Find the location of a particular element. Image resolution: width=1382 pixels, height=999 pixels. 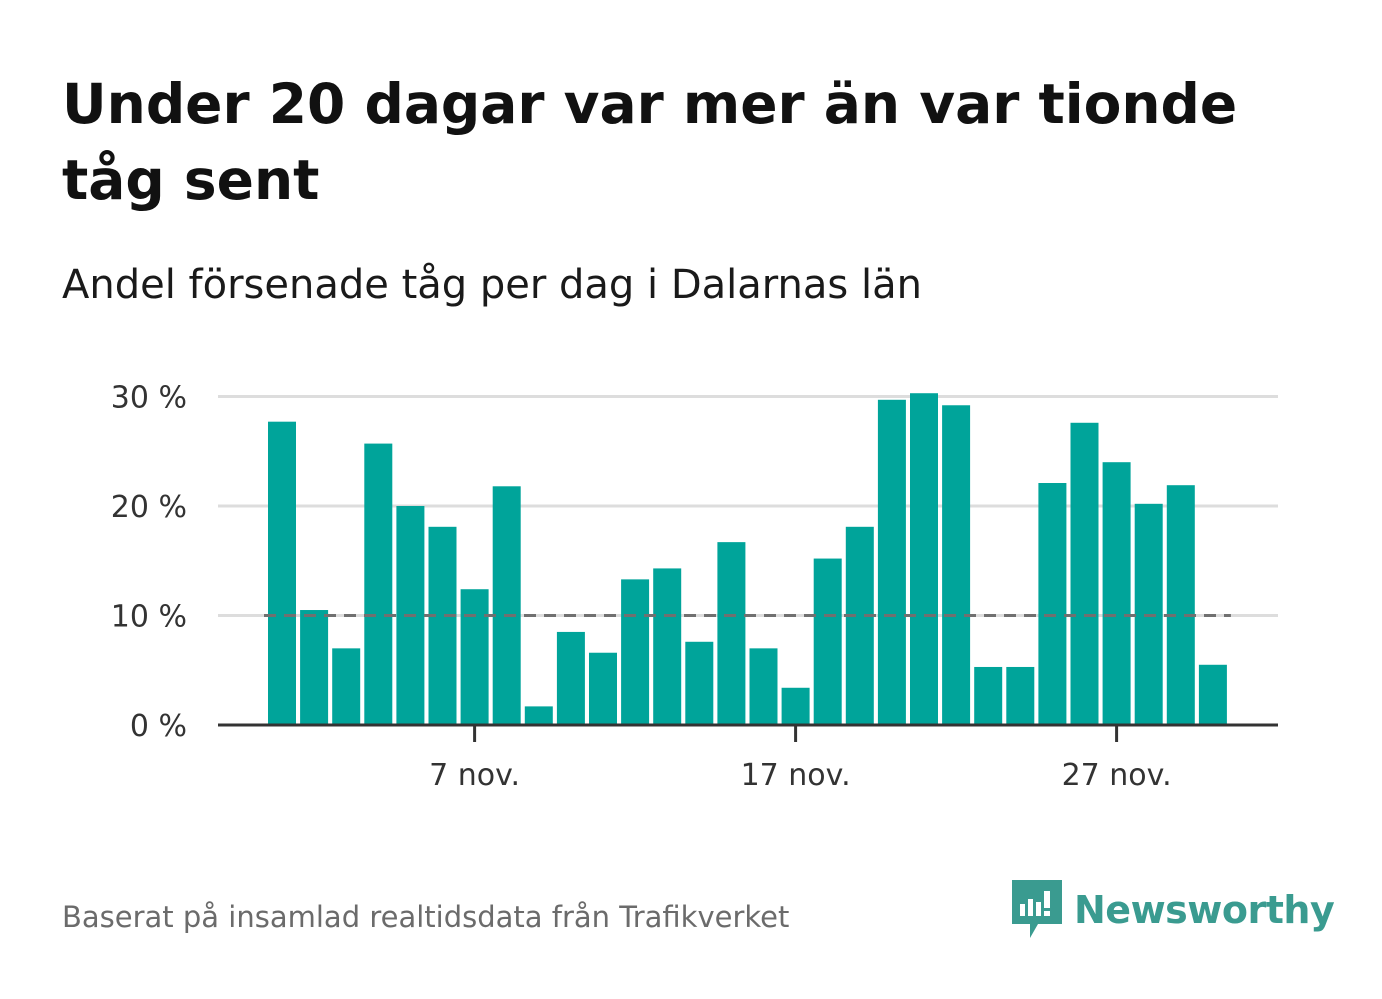

brand-logo: Newsworthy is located at coordinates (1173, 910).